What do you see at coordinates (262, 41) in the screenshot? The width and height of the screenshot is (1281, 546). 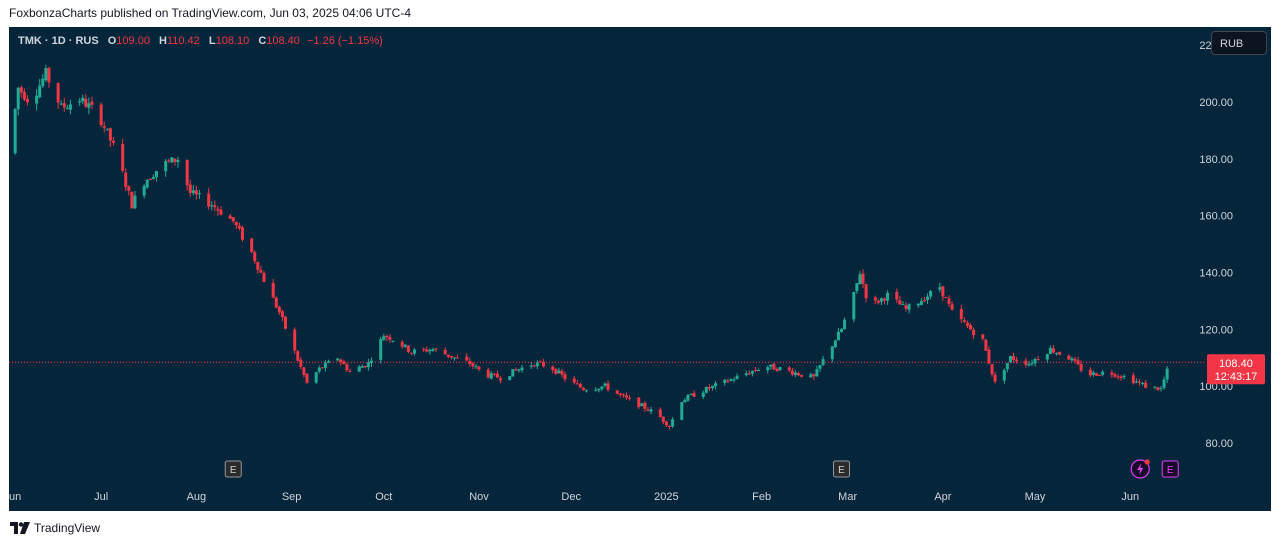 I see `legend-close-label: C` at bounding box center [262, 41].